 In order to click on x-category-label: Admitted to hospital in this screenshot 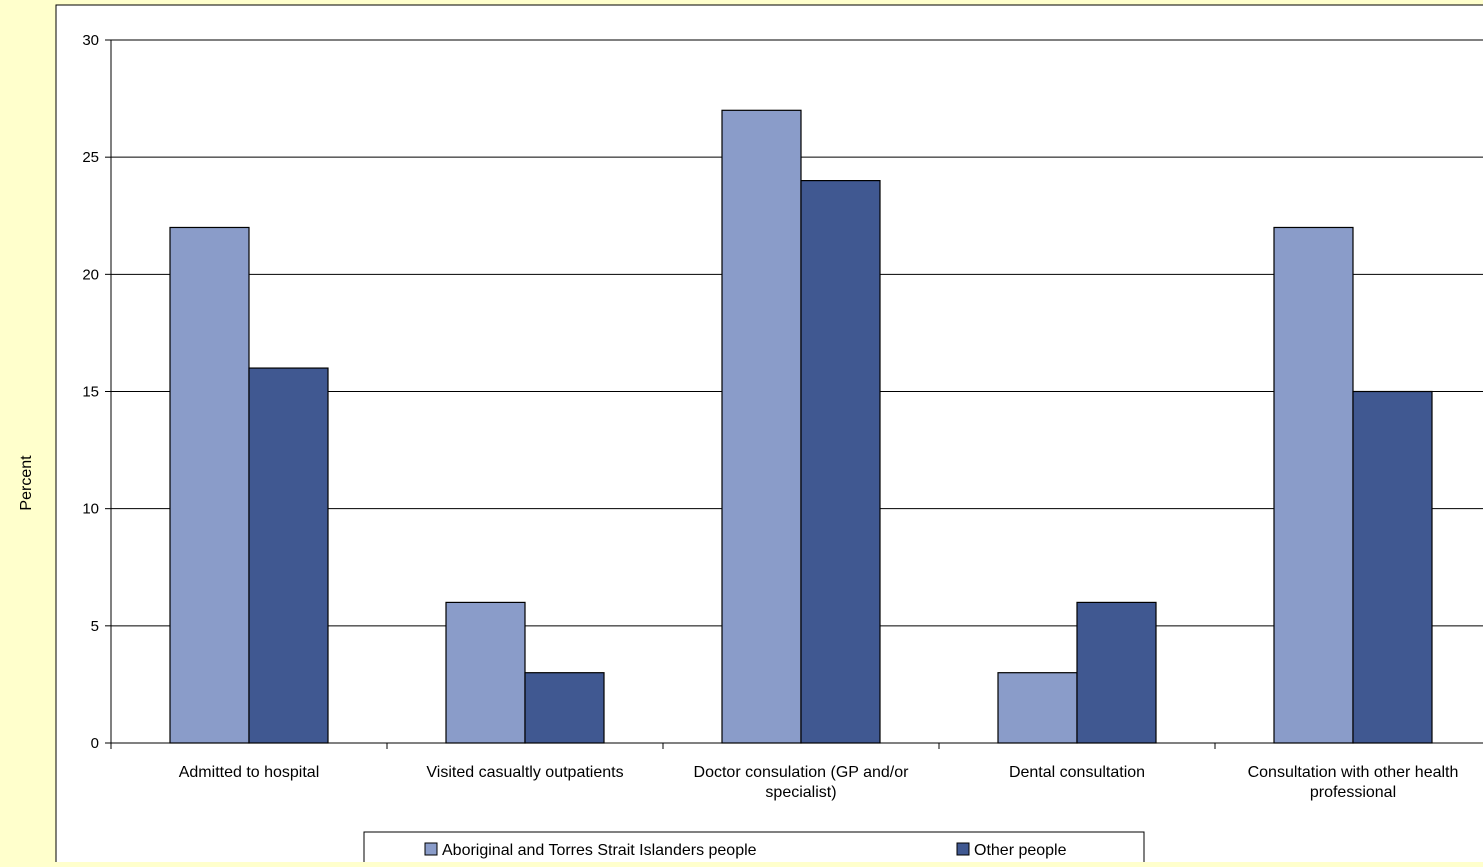, I will do `click(249, 772)`.